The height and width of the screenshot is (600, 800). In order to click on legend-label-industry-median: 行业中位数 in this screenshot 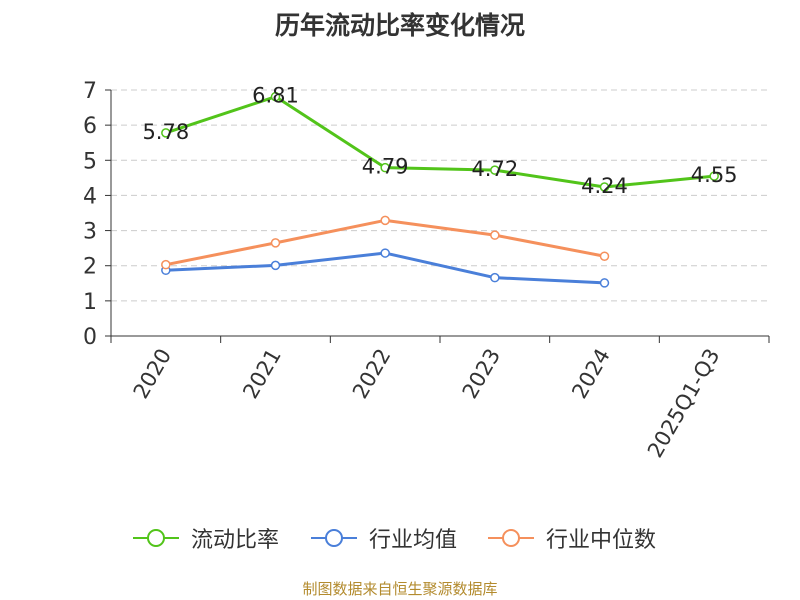, I will do `click(601, 540)`.